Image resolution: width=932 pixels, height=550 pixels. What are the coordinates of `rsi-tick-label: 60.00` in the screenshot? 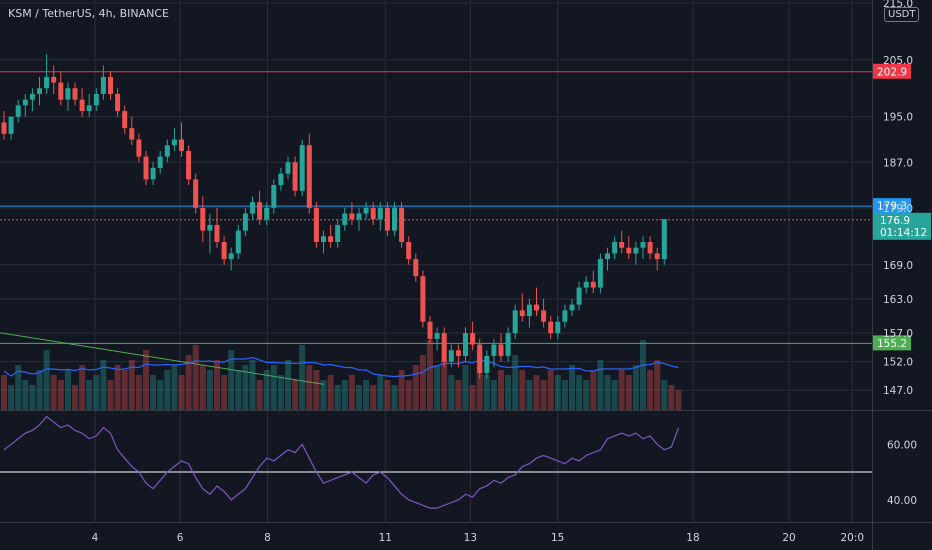 It's located at (902, 445).